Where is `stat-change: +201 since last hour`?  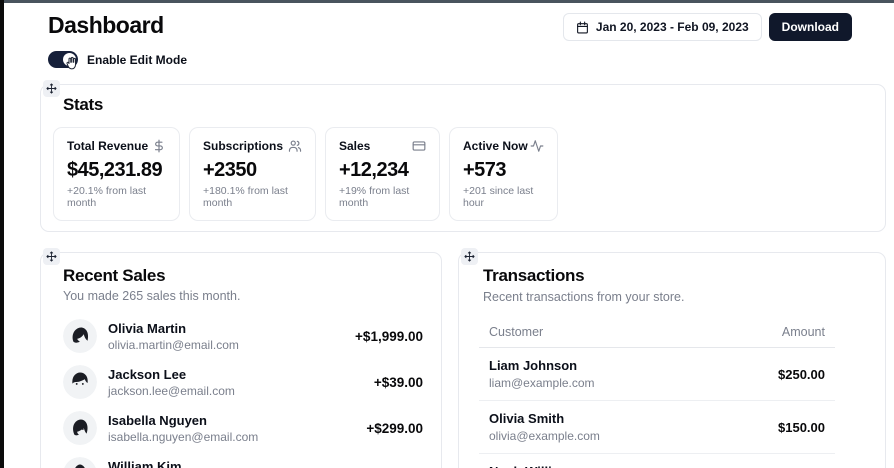 stat-change: +201 since last hour is located at coordinates (498, 197).